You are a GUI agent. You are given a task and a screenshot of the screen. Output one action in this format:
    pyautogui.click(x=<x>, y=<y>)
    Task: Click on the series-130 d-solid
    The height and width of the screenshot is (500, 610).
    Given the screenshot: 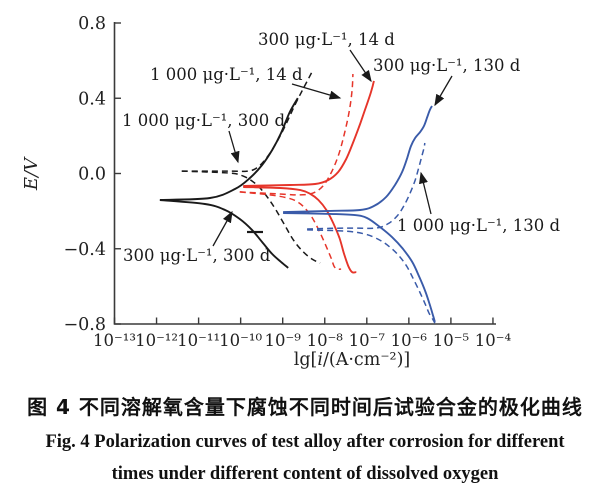 What is the action you would take?
    pyautogui.click(x=359, y=214)
    